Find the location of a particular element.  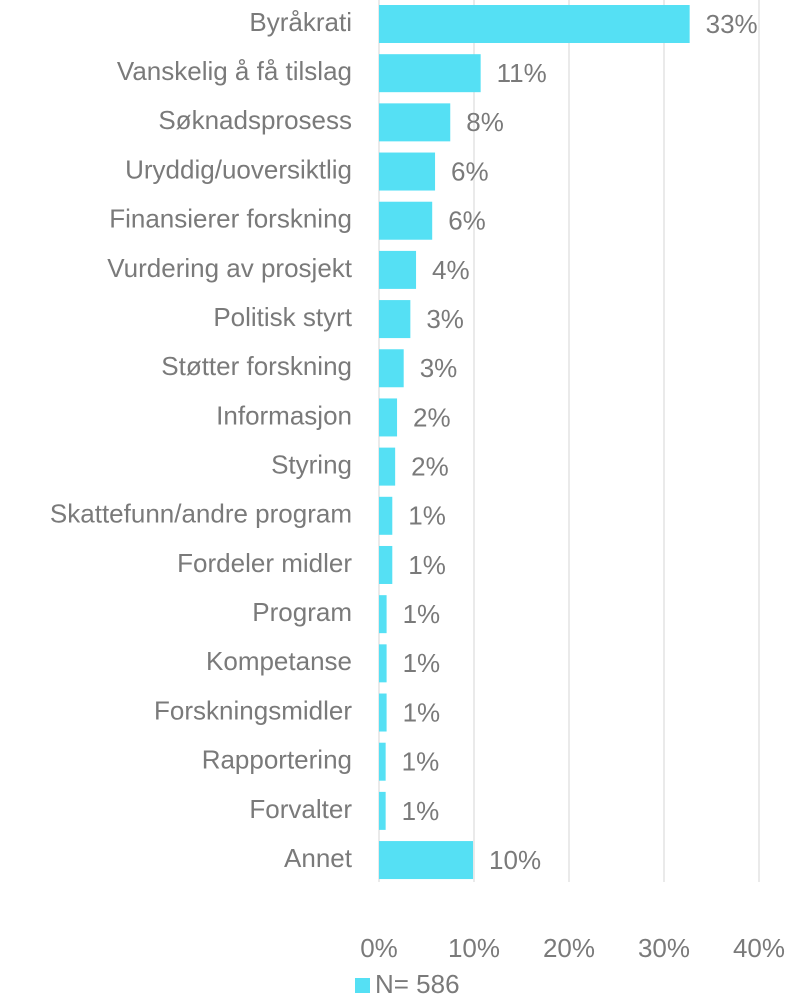

category-label: Fordeler midler is located at coordinates (264, 563).